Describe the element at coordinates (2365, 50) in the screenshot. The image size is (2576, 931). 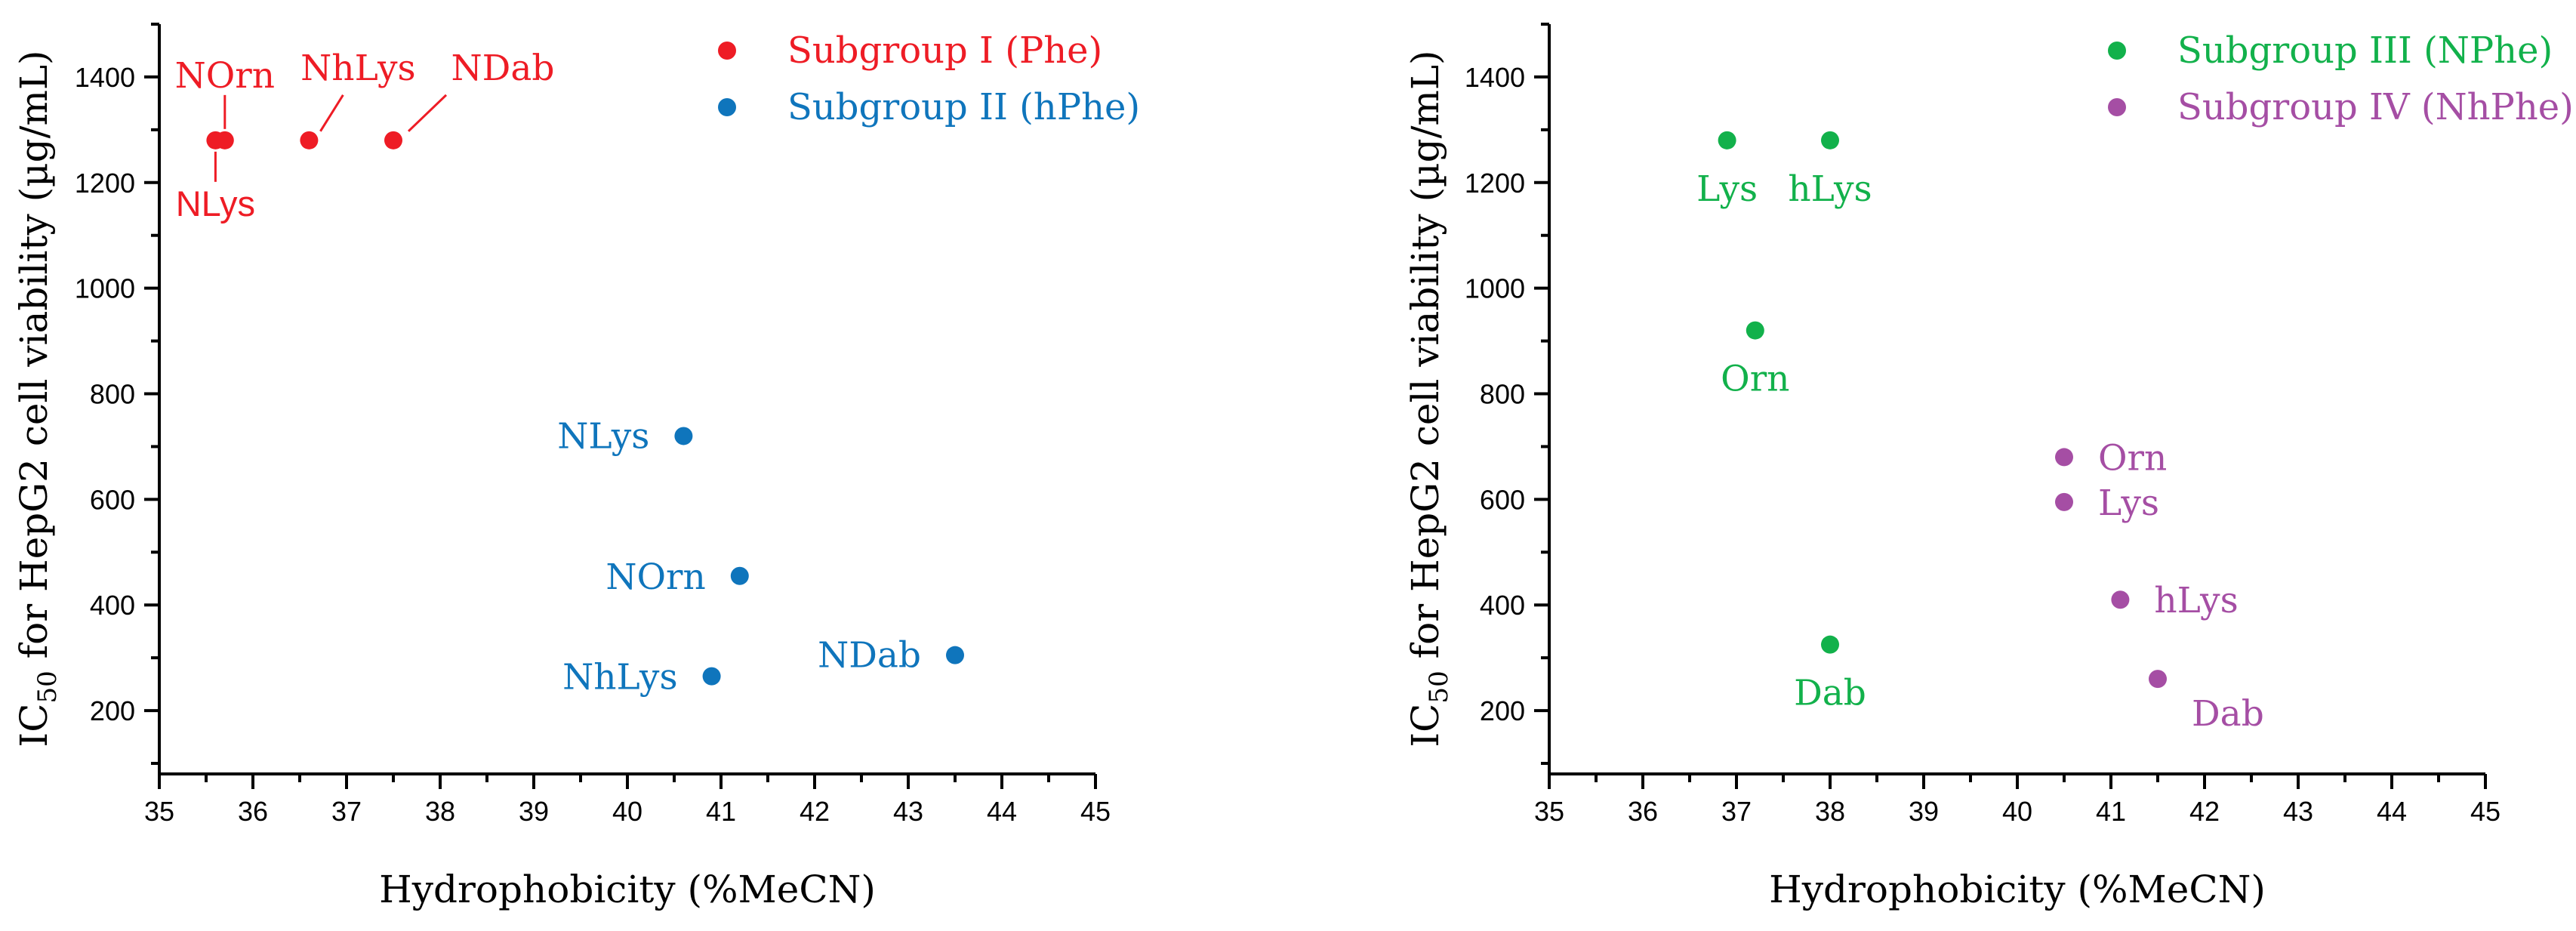
I see `legend-entry: Subgroup III (NPhe)` at that location.